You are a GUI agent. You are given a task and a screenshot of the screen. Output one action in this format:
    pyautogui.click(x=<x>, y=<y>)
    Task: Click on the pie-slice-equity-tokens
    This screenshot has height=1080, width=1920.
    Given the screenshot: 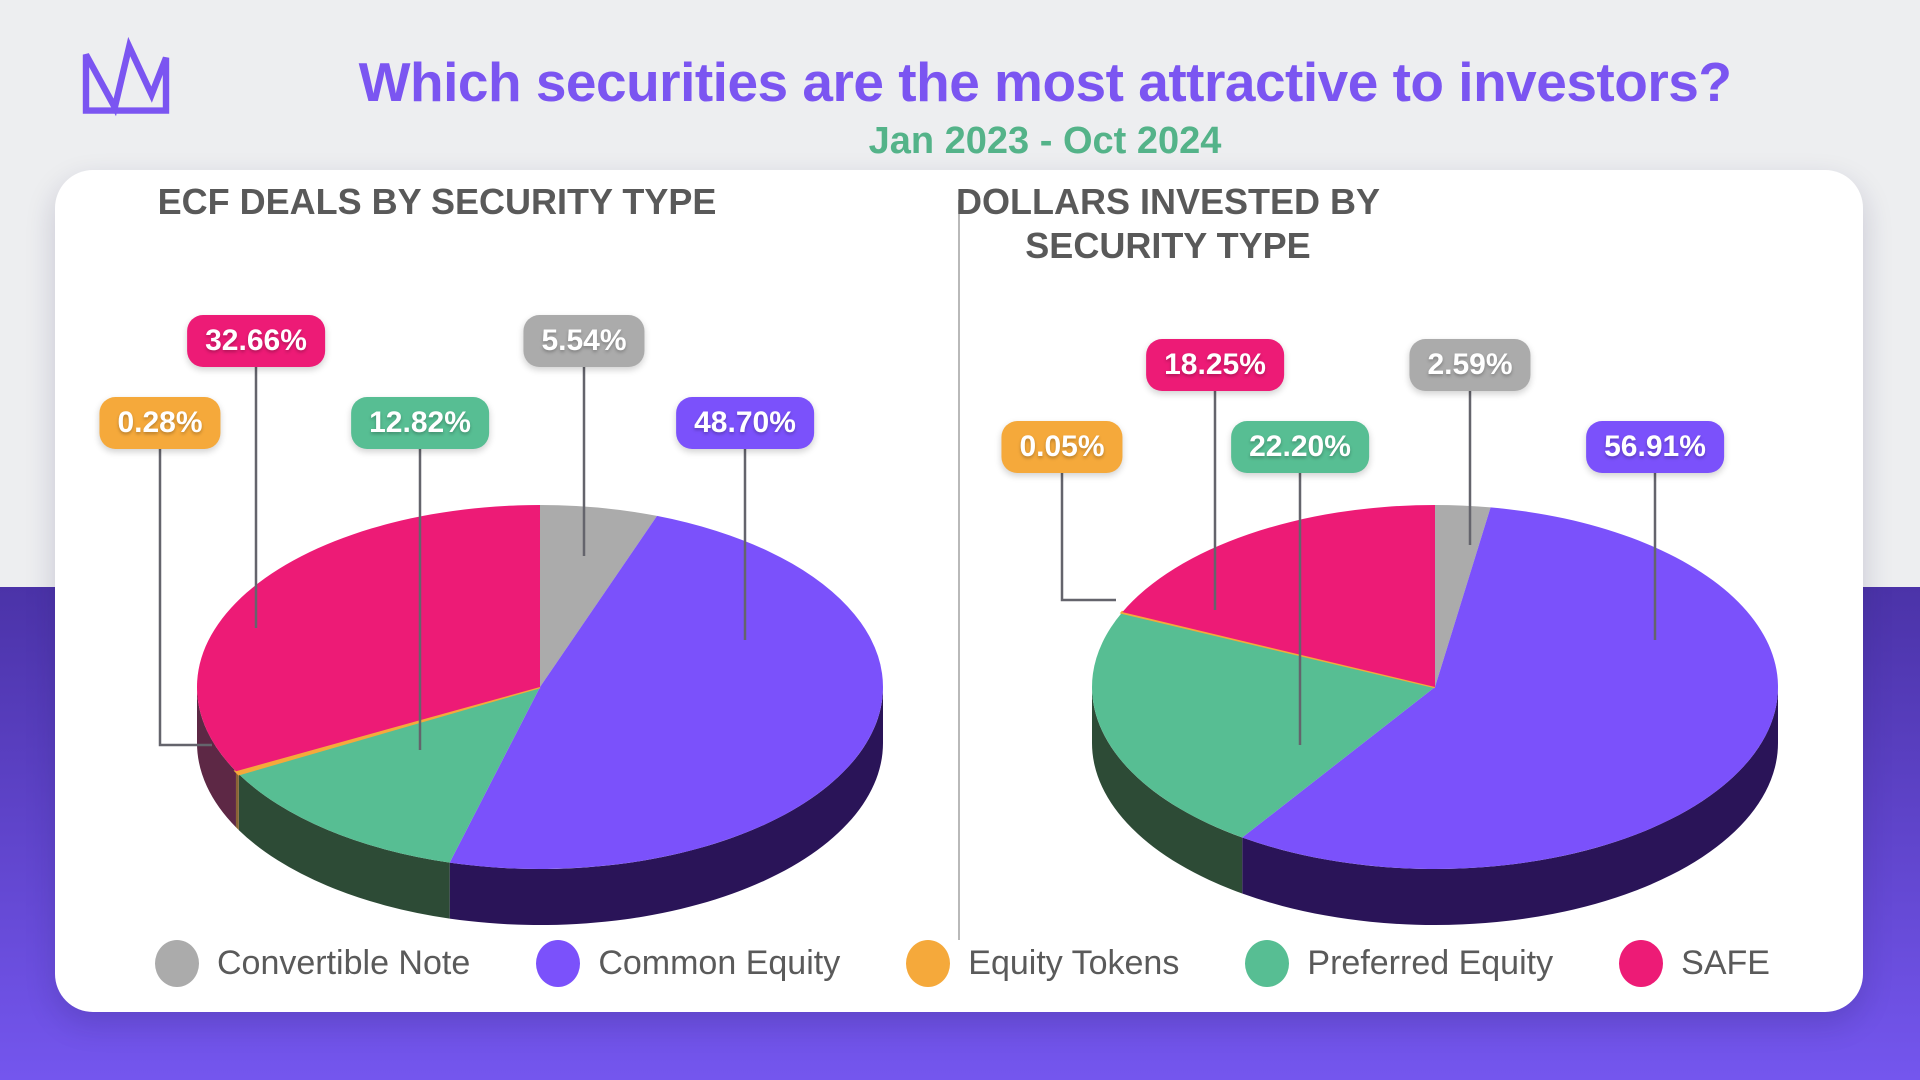 What is the action you would take?
    pyautogui.click(x=387, y=730)
    